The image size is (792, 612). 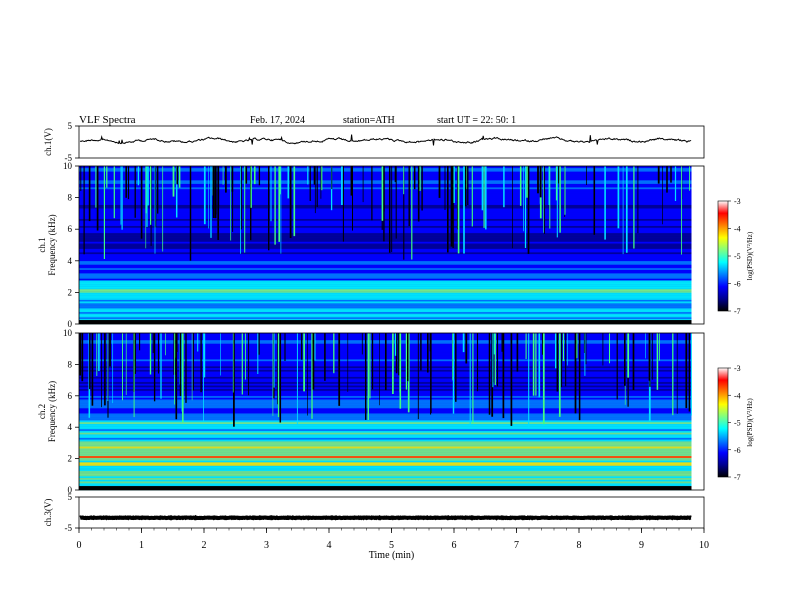 What do you see at coordinates (266, 545) in the screenshot?
I see `x-tick-label: 3` at bounding box center [266, 545].